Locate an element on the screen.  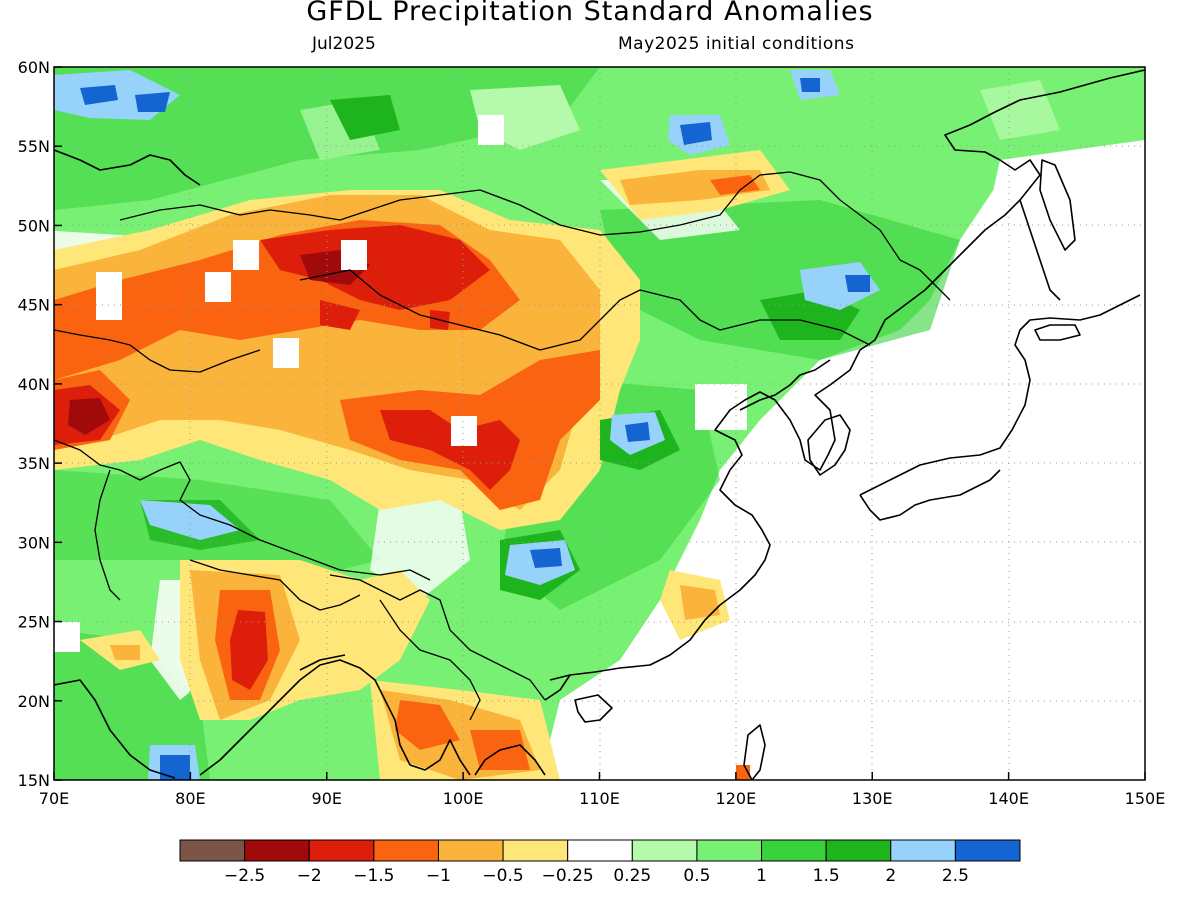
colorbar: −2.5 −2 −1.5 −1 −0.5 −0.25 0.25 0.5 1 1.5 2 2.5 is located at coordinates (600, 862).